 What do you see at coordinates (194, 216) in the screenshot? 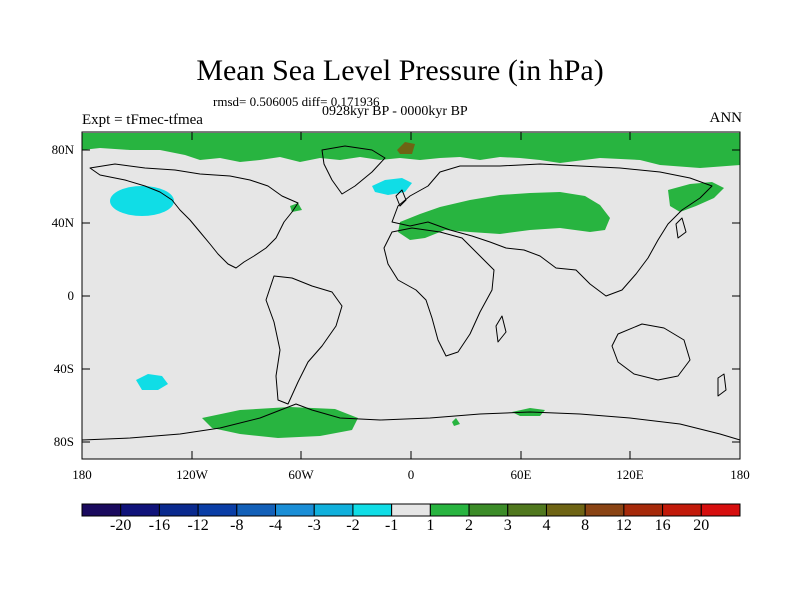
I see `coast-north-america` at bounding box center [194, 216].